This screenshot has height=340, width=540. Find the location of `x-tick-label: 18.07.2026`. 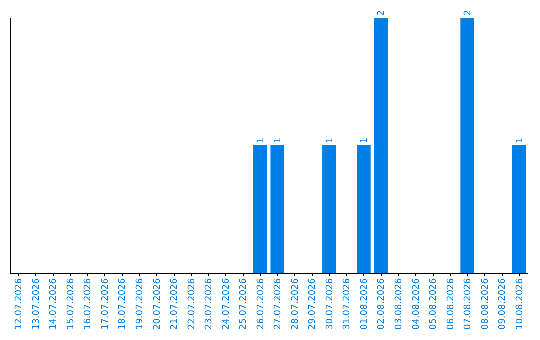

x-tick-label: 18.07.2026 is located at coordinates (123, 304).